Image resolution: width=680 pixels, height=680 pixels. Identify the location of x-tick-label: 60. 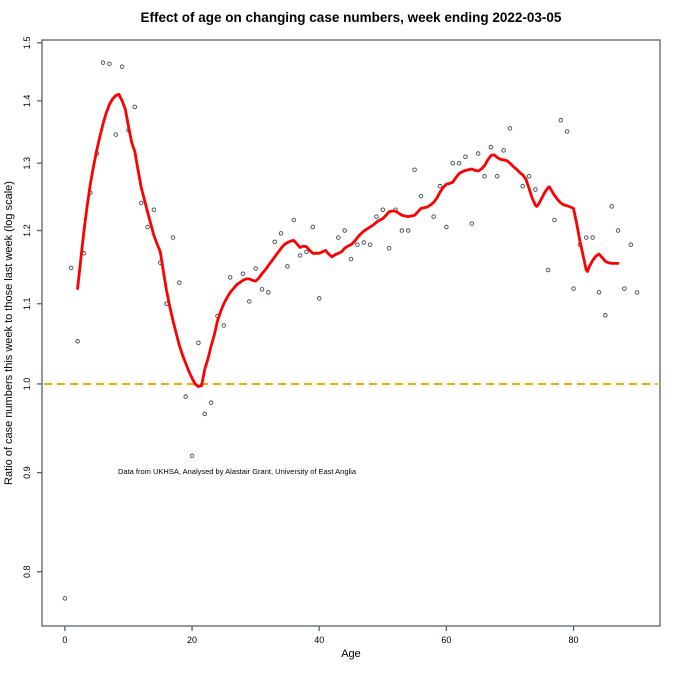
(446, 640).